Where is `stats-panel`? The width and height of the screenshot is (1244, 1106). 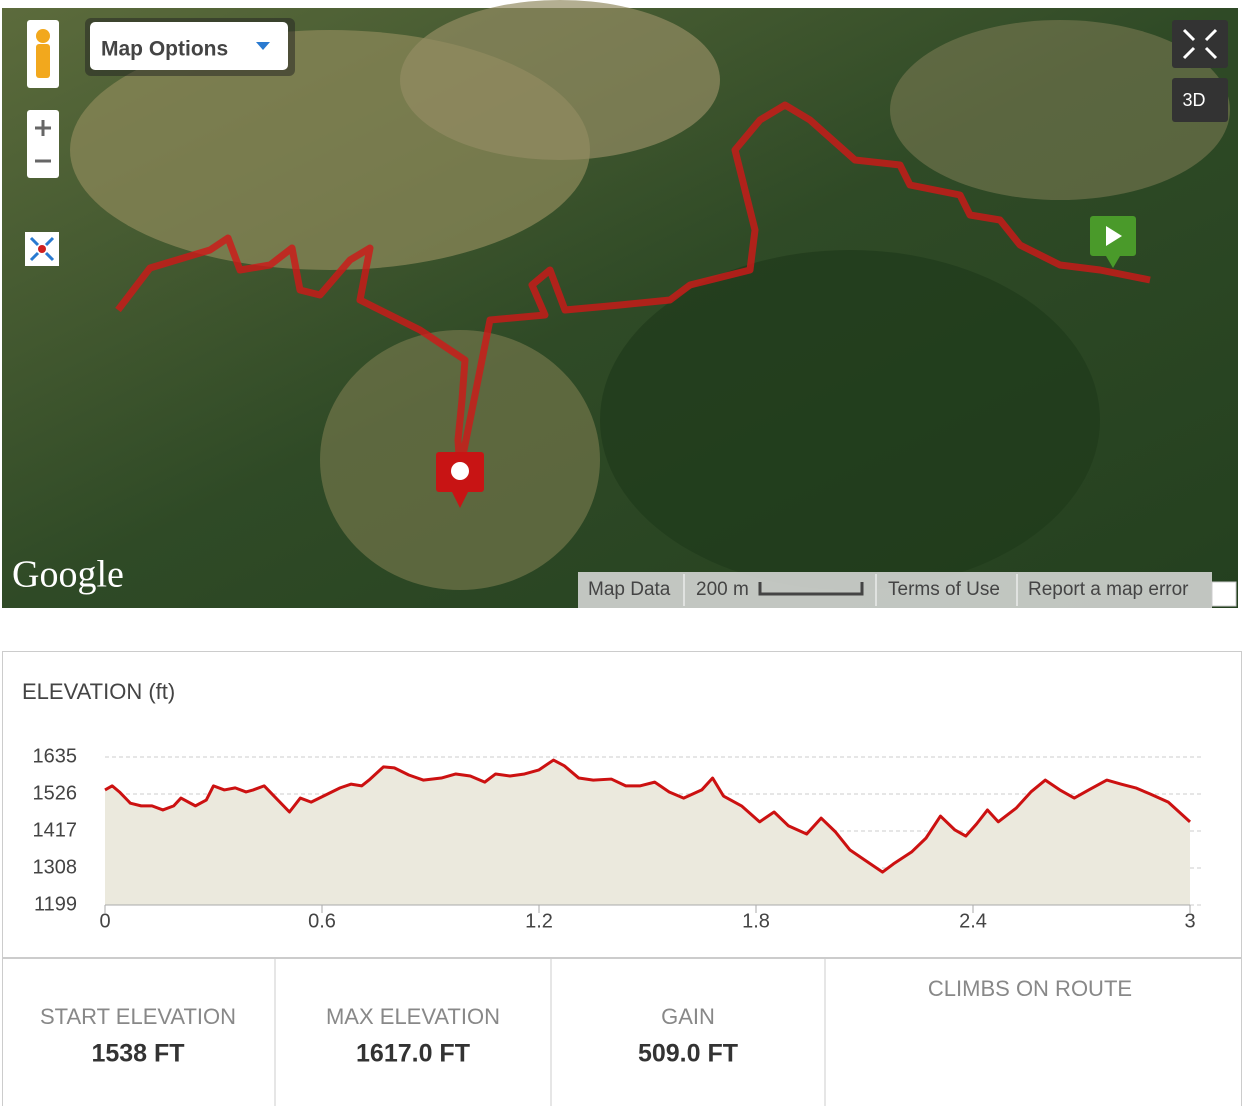
stats-panel is located at coordinates (622, 1032).